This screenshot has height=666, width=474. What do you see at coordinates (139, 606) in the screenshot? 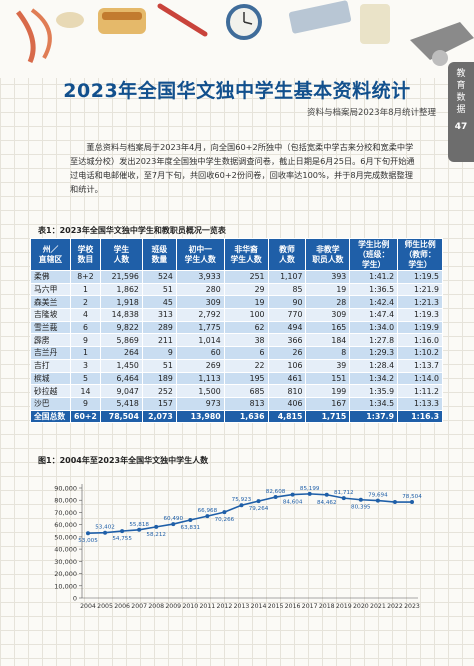
I see `x-tick-label: 2007` at bounding box center [139, 606].